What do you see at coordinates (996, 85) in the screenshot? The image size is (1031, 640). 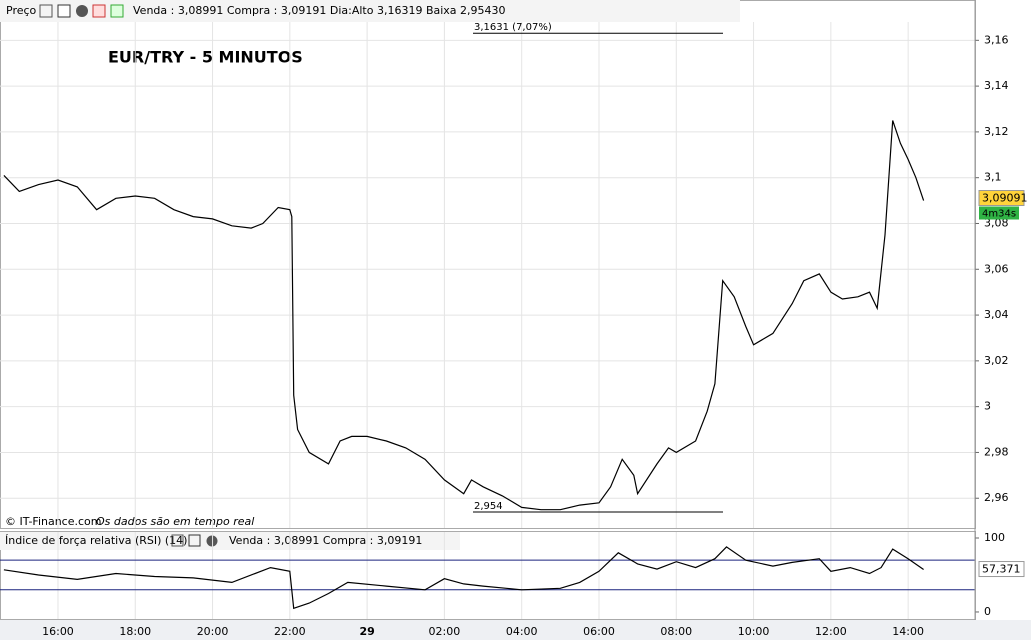 I see `y-tick-label: 3,14` at bounding box center [996, 85].